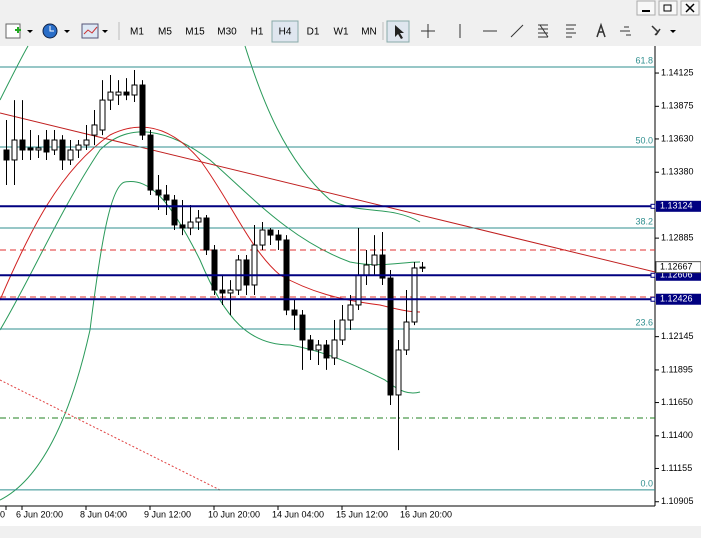  I want to click on timeframe-label: M15, so click(195, 32).